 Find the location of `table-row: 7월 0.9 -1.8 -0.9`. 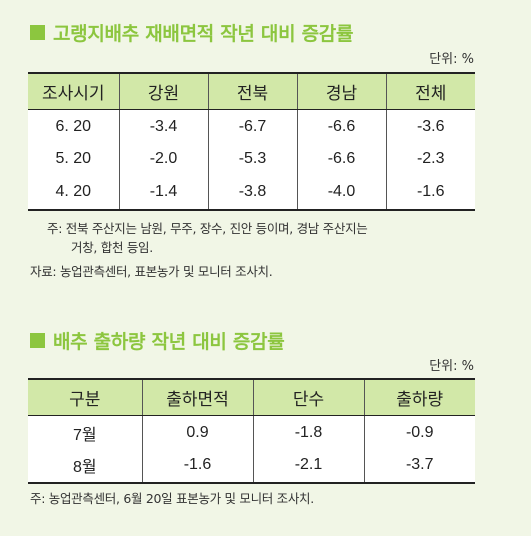

table-row: 7월 0.9 -1.8 -0.9 is located at coordinates (251, 431).